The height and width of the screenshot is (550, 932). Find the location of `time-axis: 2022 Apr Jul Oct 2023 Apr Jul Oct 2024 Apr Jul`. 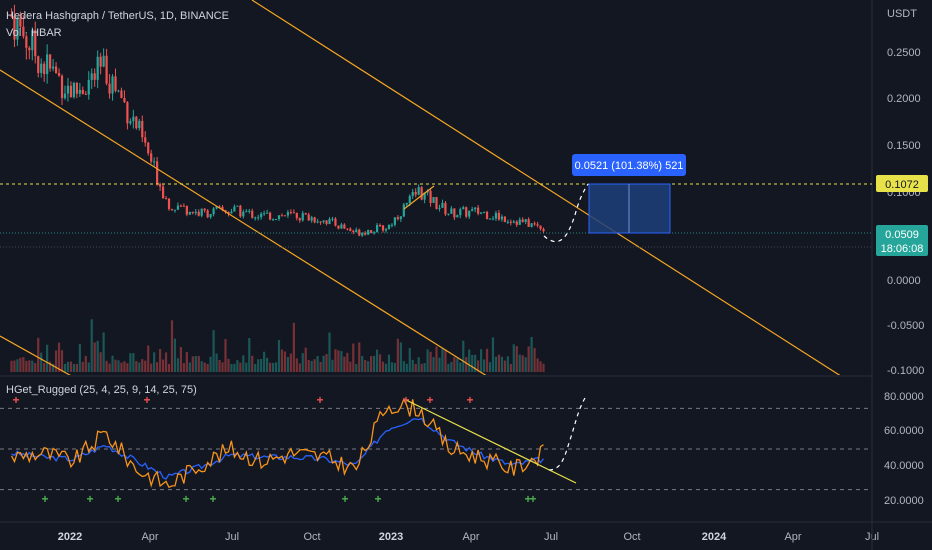

time-axis: 2022 Apr Jul Oct 2023 Apr Jul Oct 2024 Apr Jul is located at coordinates (468, 537).